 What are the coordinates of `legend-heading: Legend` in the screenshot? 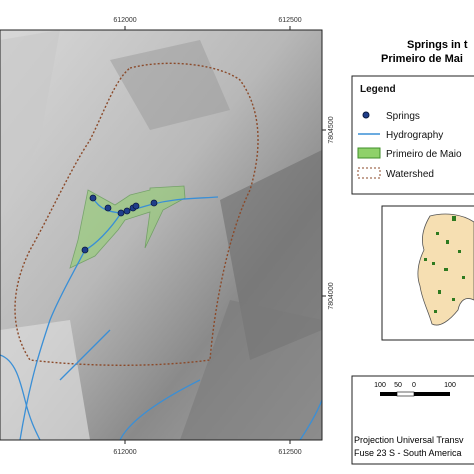 It's located at (378, 89).